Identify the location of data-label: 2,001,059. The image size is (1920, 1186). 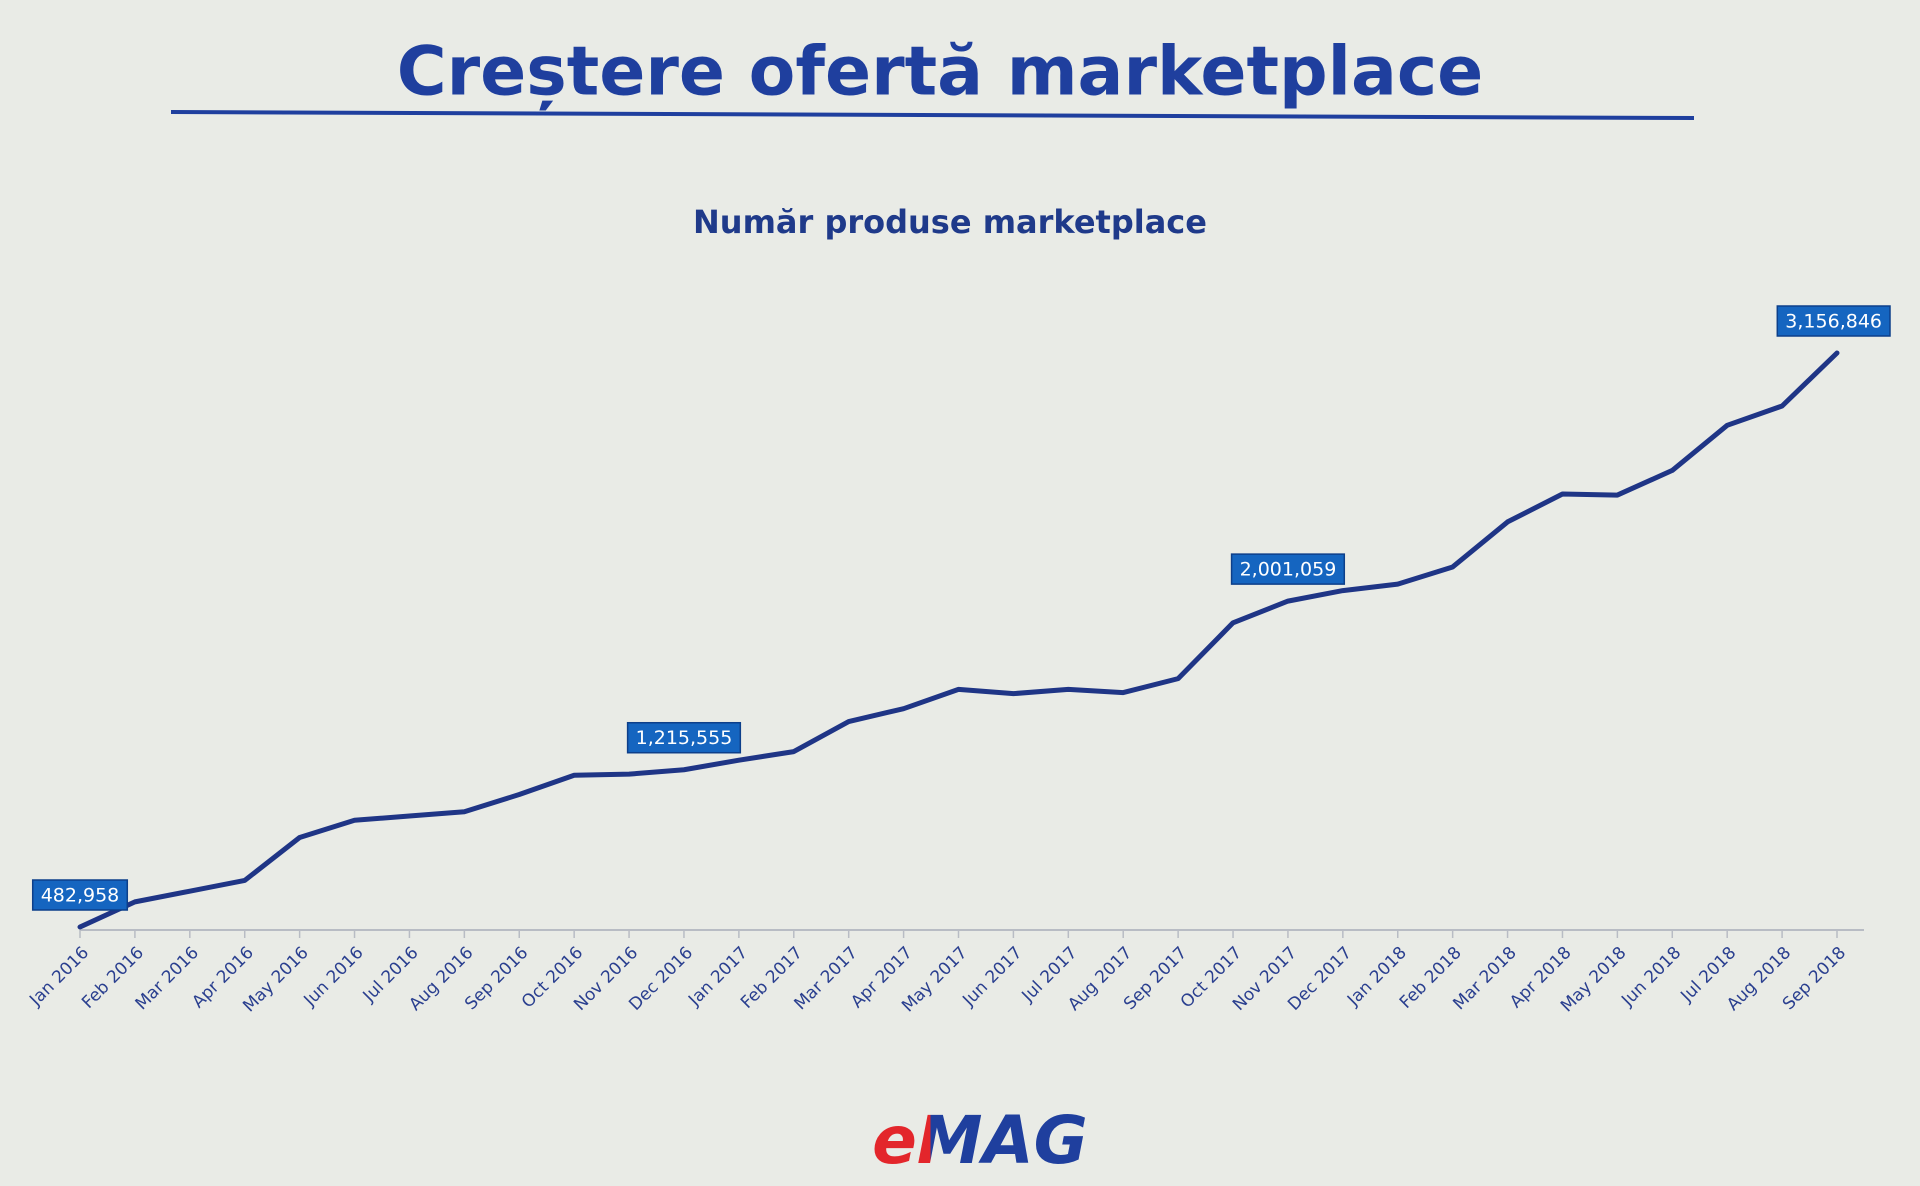
(1288, 569).